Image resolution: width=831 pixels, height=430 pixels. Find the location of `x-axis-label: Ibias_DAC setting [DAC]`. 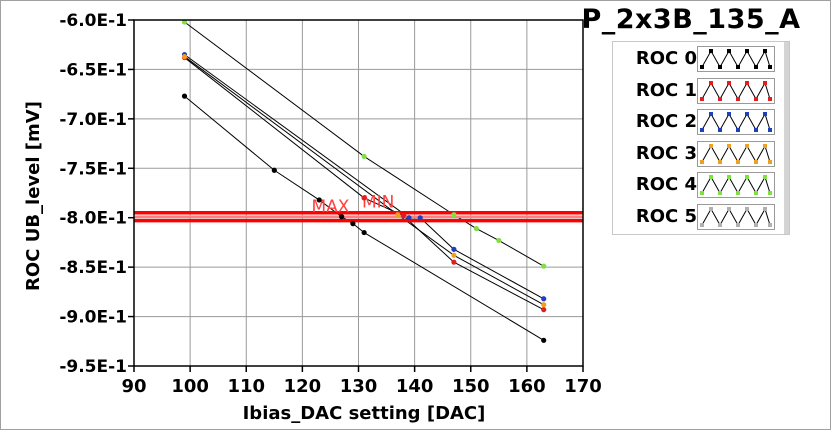

x-axis-label: Ibias_DAC setting [DAC] is located at coordinates (364, 413).